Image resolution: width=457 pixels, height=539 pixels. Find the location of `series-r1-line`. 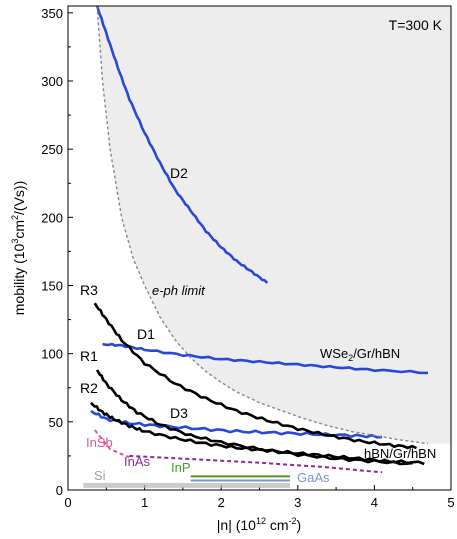

series-r1-line is located at coordinates (254, 417).